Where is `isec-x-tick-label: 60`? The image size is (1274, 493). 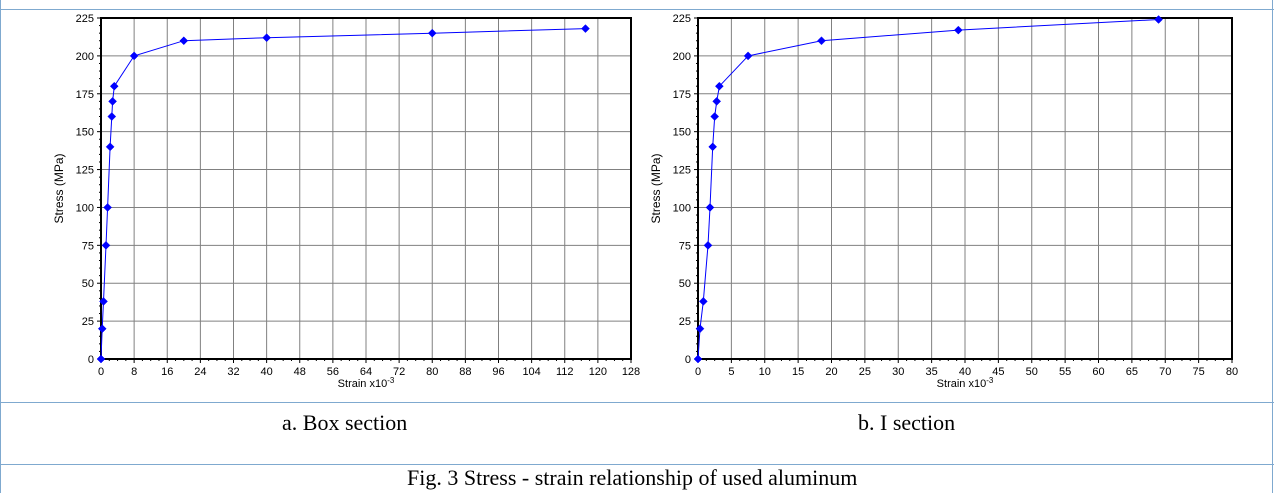
isec-x-tick-label: 60 is located at coordinates (1098, 372).